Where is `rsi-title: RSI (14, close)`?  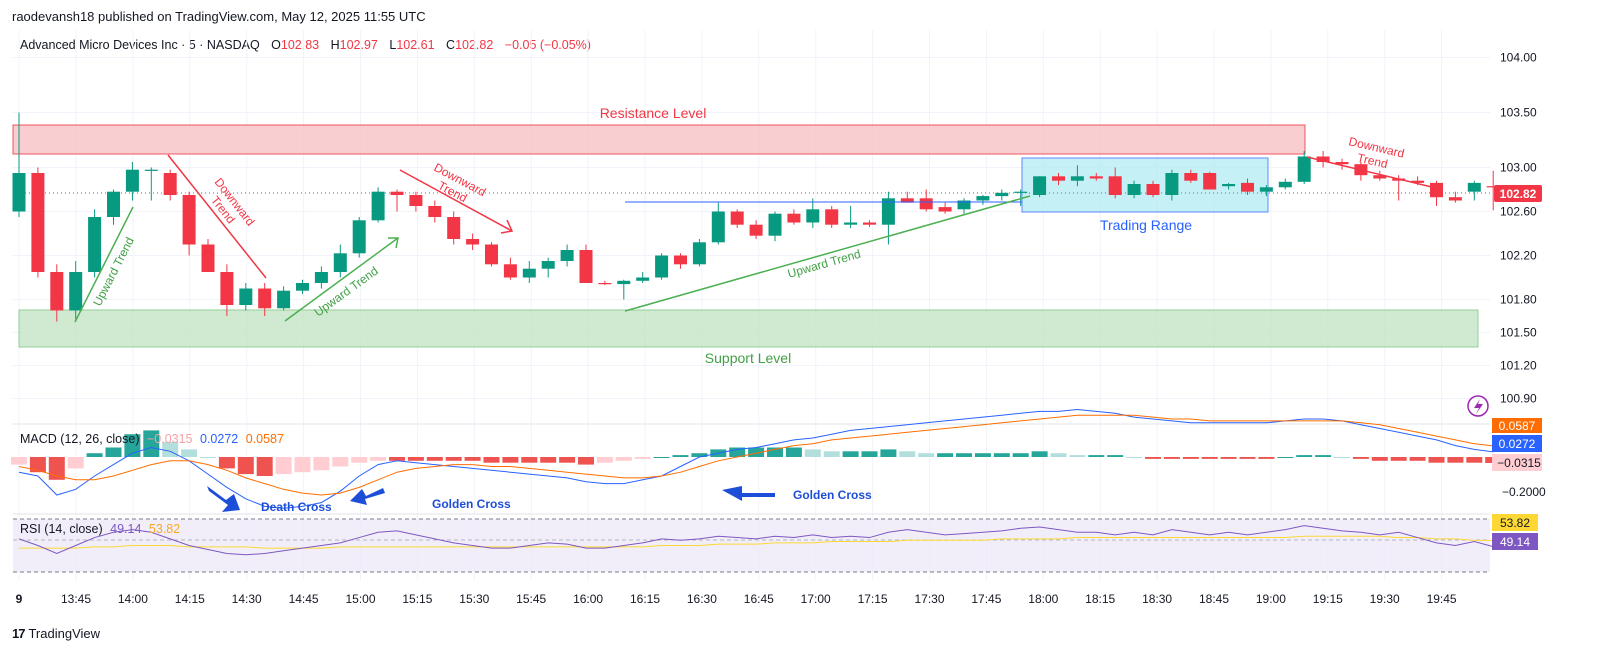
rsi-title: RSI (14, close) is located at coordinates (61, 529).